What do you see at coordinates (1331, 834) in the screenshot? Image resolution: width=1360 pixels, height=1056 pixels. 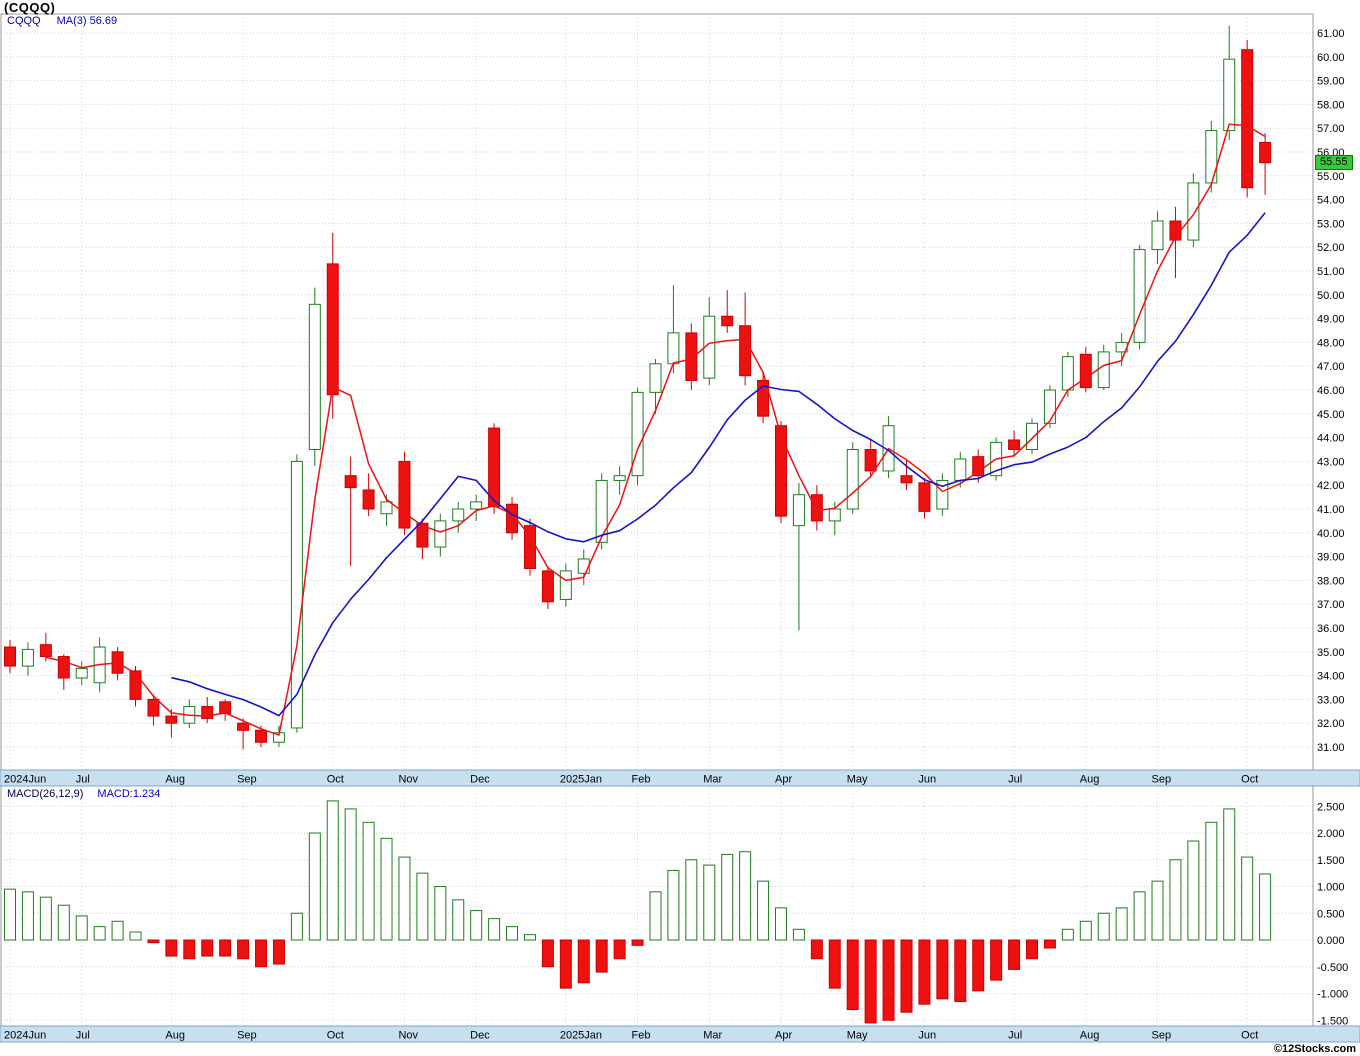 I see `macd-axis-label: 2.000` at bounding box center [1331, 834].